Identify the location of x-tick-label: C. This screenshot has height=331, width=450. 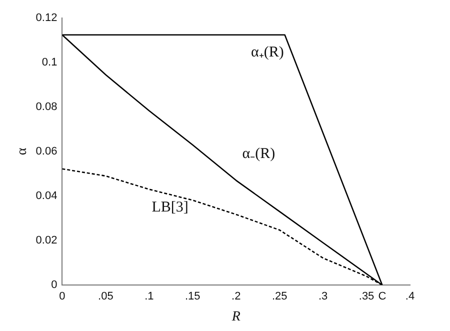
(382, 296).